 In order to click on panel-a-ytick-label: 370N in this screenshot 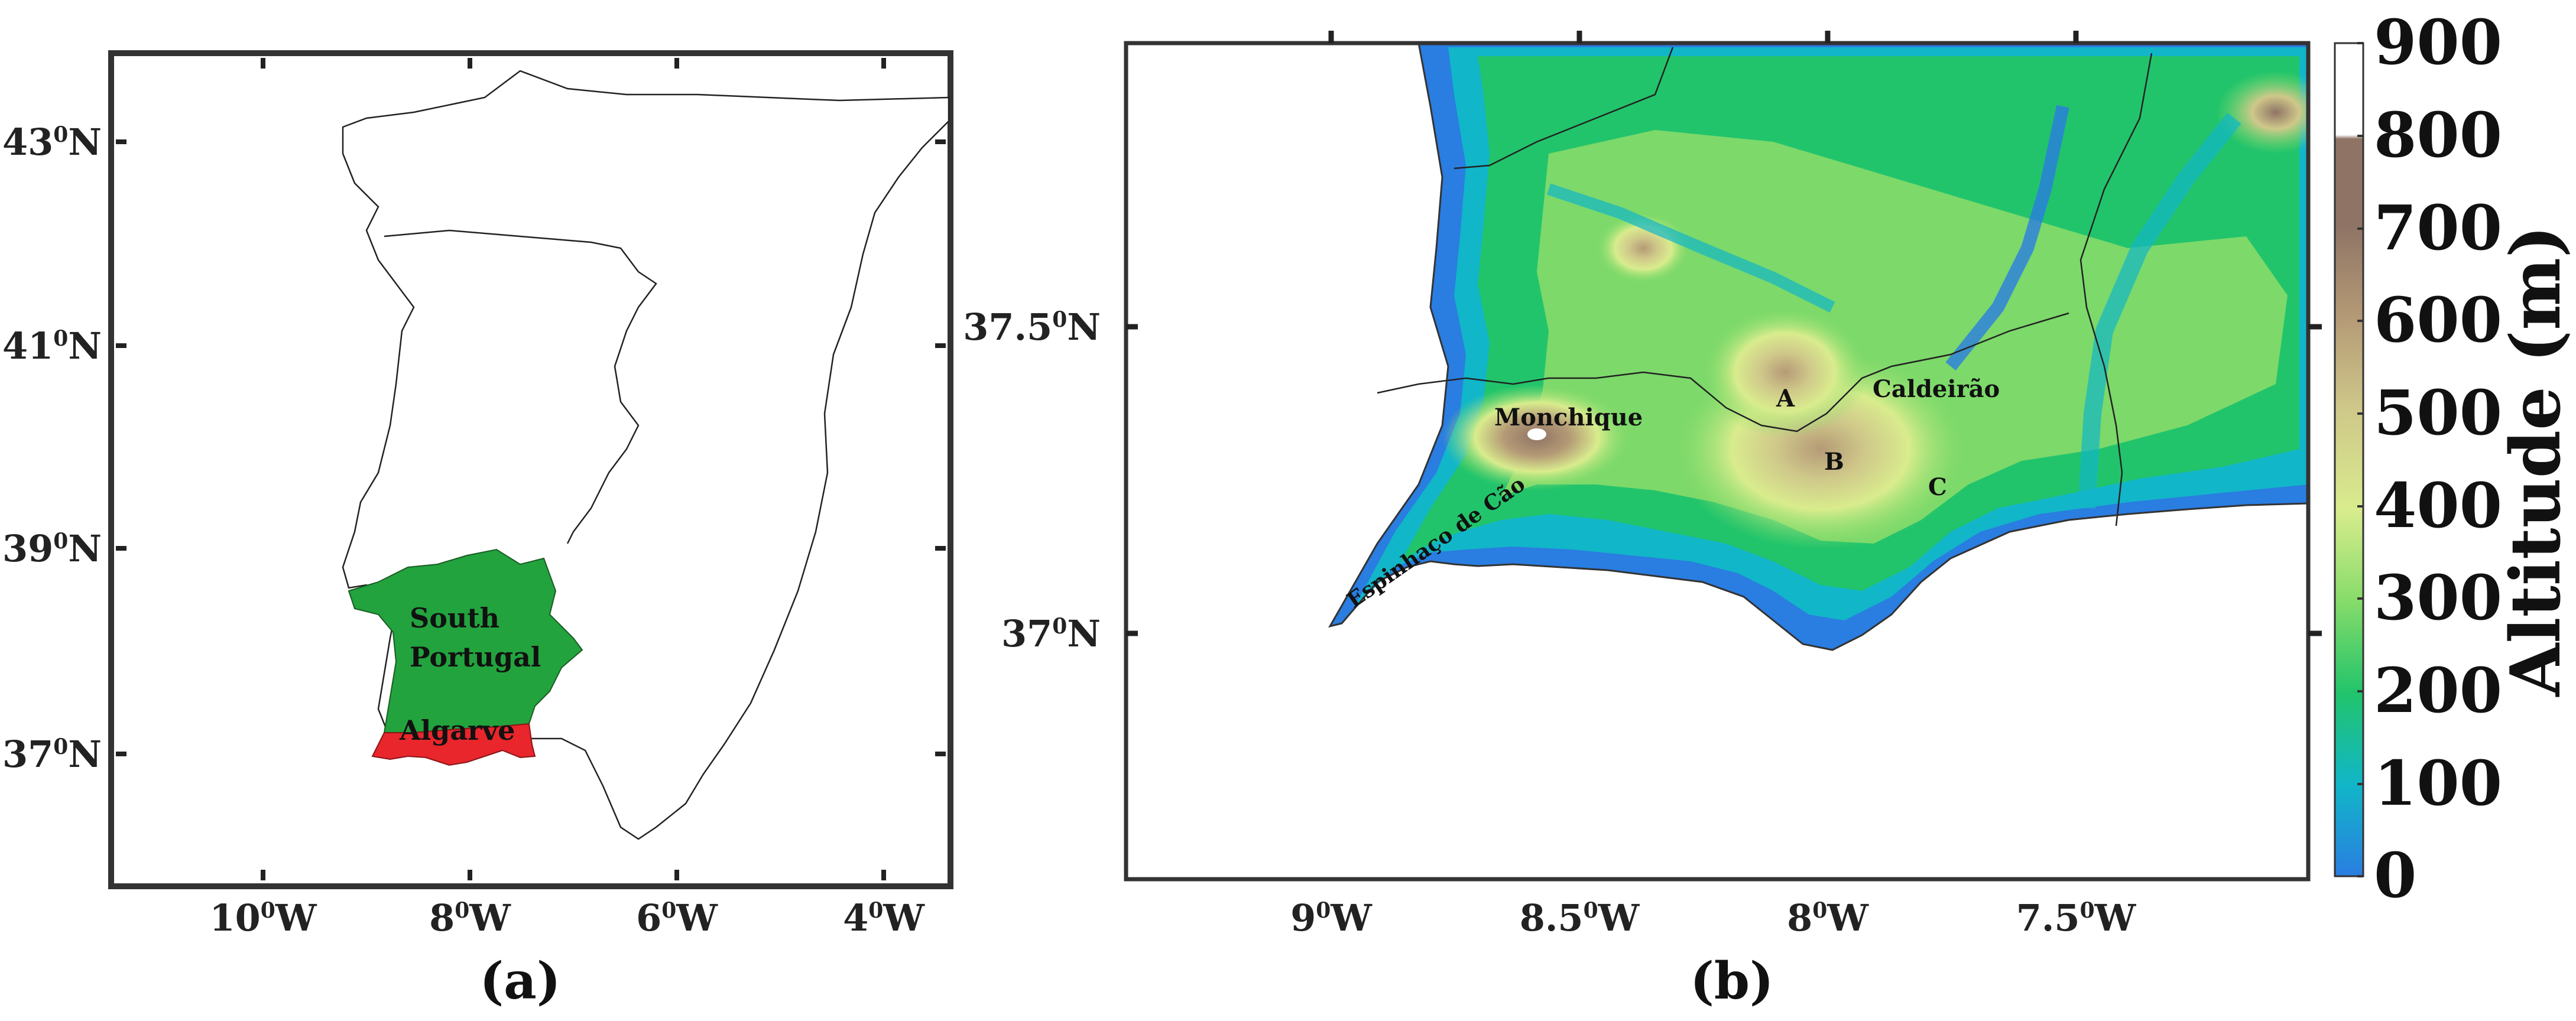, I will do `click(52, 754)`.